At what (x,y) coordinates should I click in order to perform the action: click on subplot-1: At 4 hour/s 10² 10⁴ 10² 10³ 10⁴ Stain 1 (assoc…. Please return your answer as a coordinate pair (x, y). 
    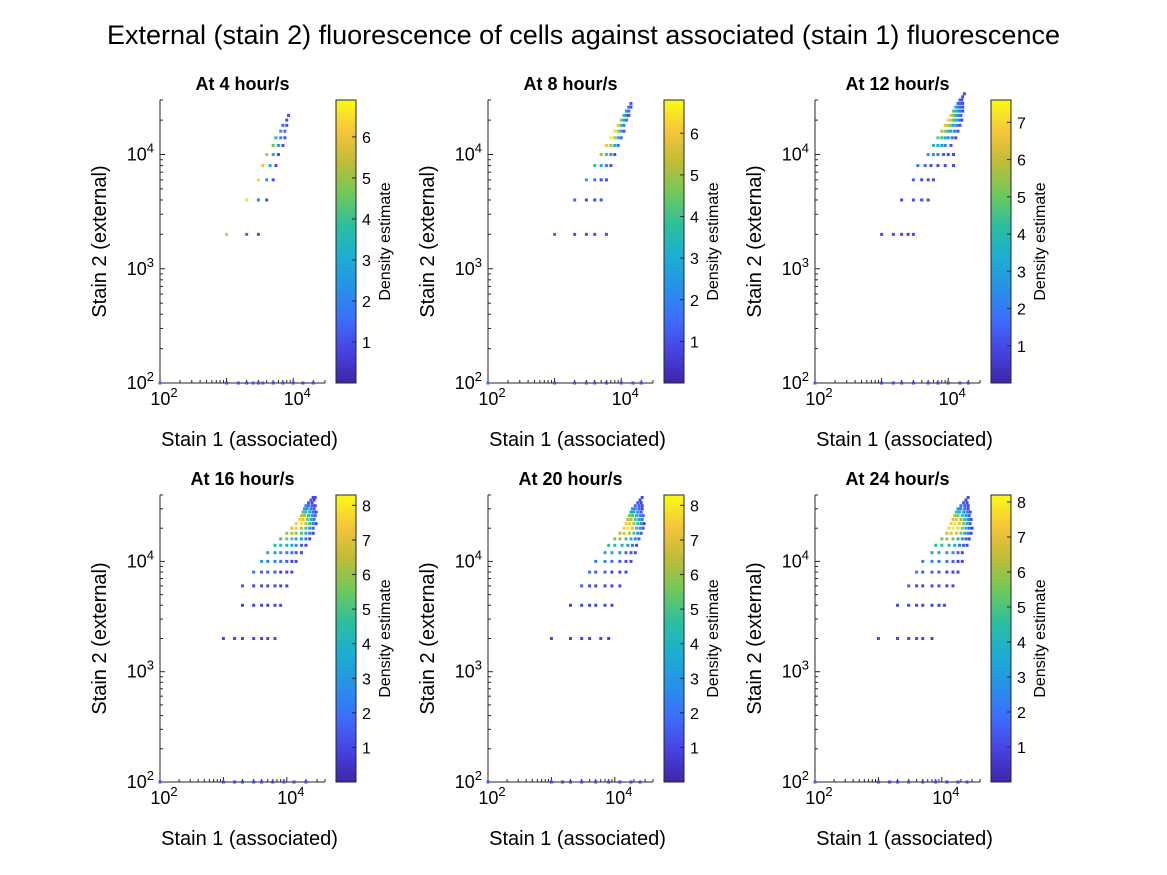
    Looking at the image, I should click on (241, 262).